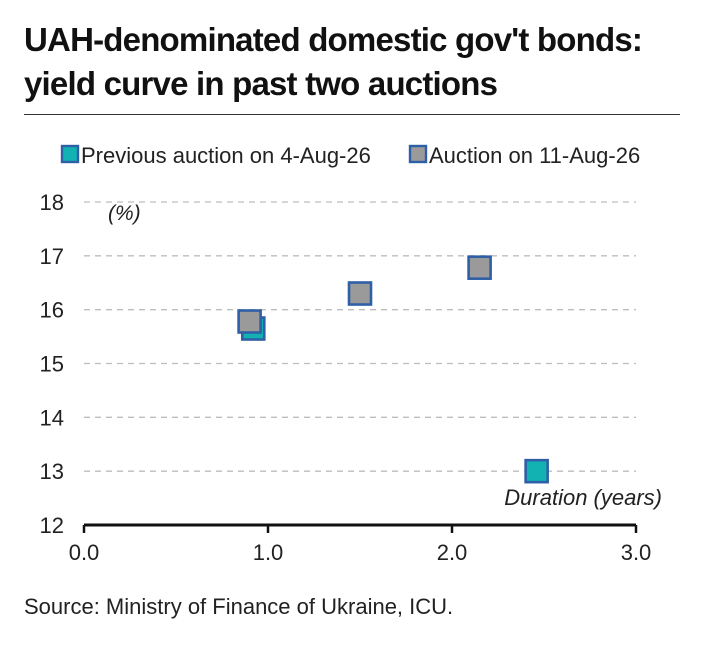 The width and height of the screenshot is (704, 651). What do you see at coordinates (333, 39) in the screenshot?
I see `chart-title-line-1: UAH-denominated domestic gov't bonds:` at bounding box center [333, 39].